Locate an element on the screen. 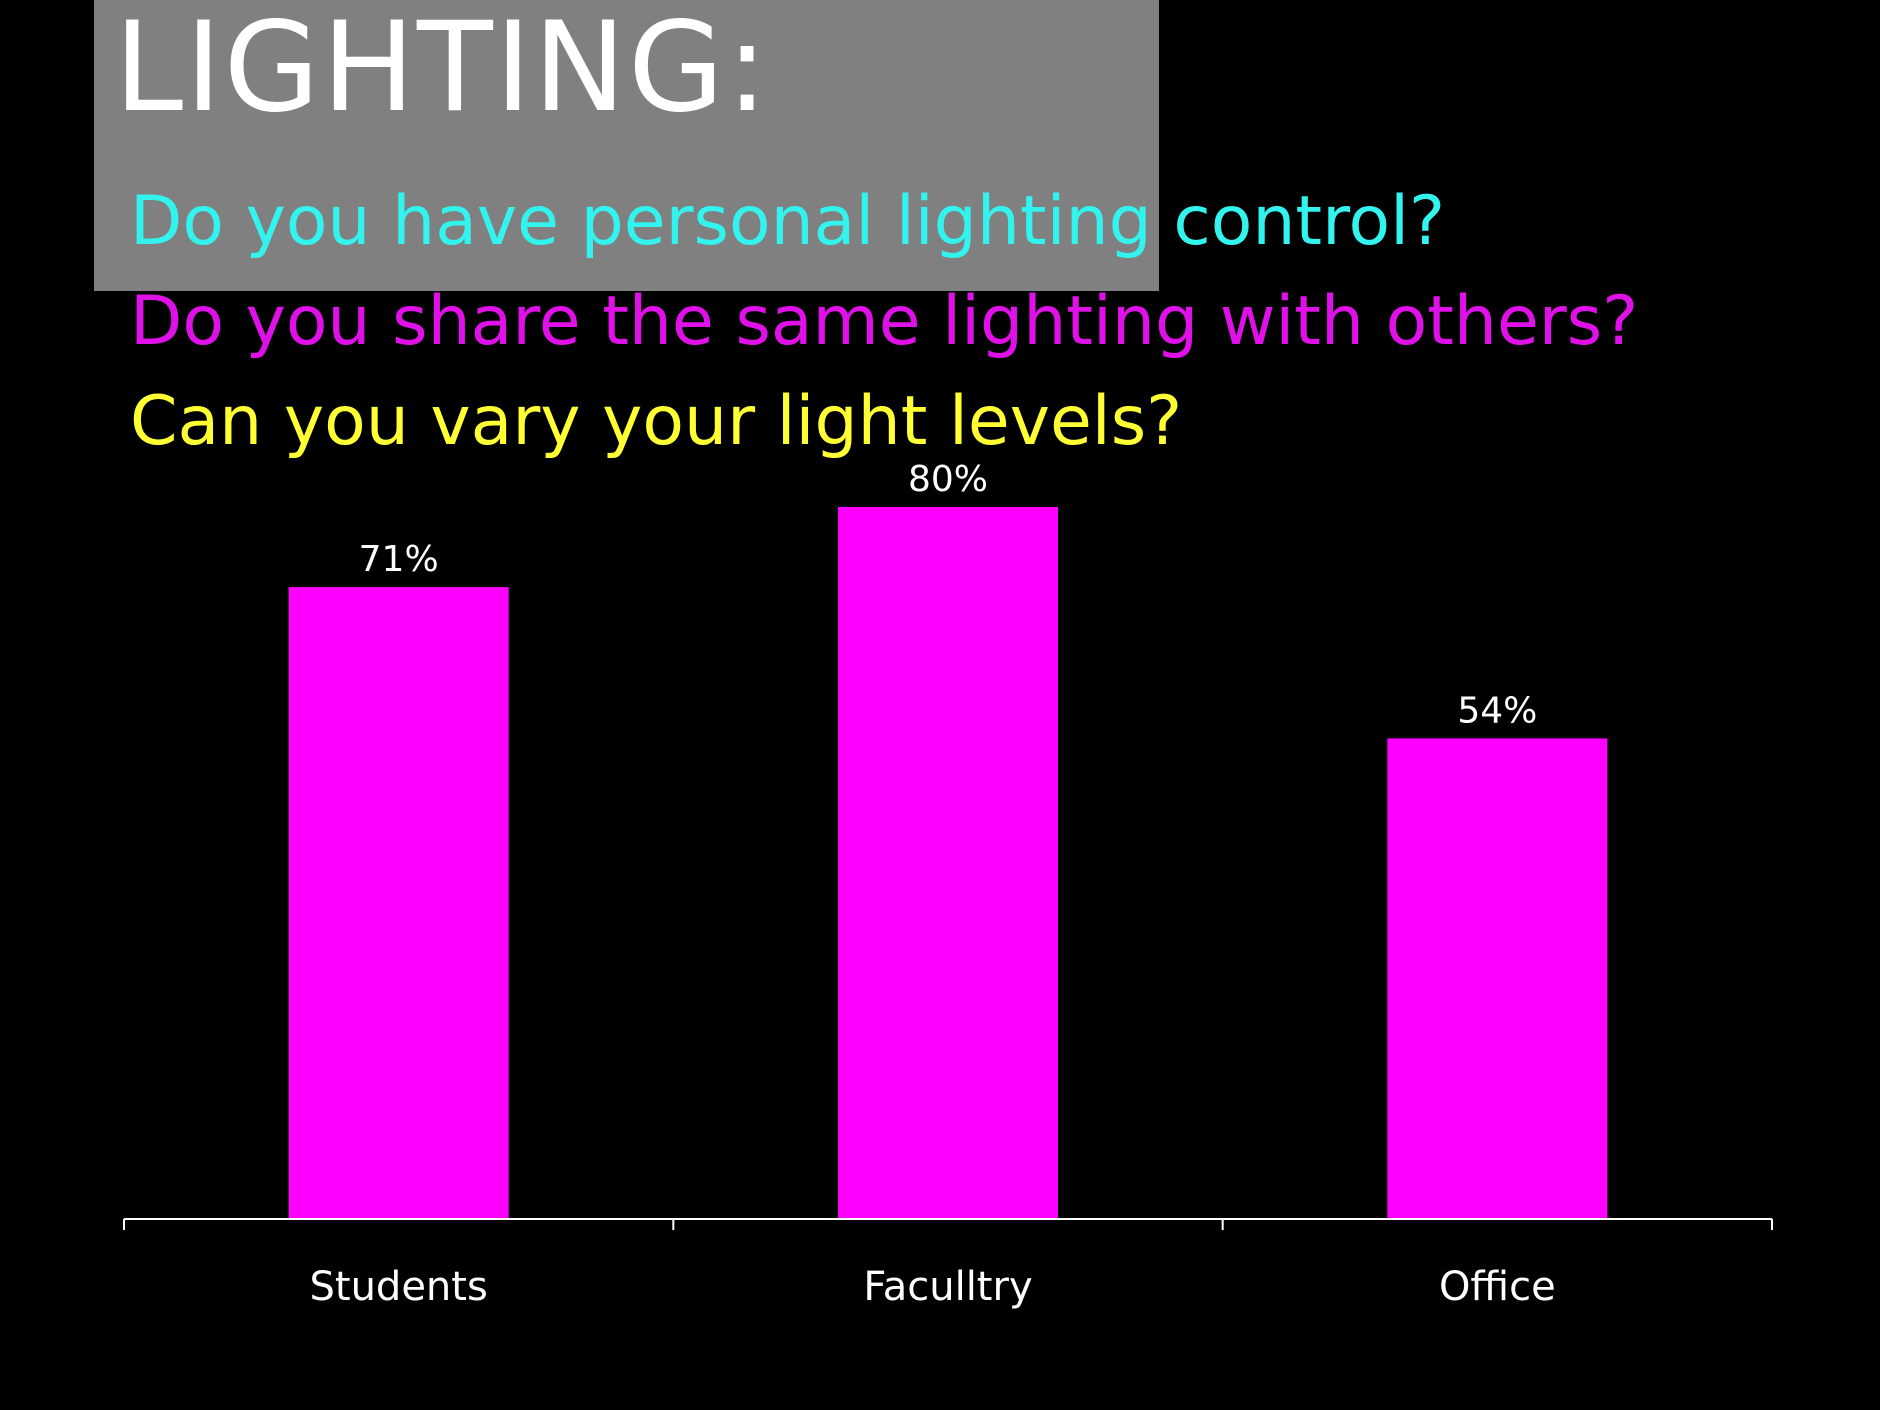  category-label-office: Office is located at coordinates (1497, 1287).